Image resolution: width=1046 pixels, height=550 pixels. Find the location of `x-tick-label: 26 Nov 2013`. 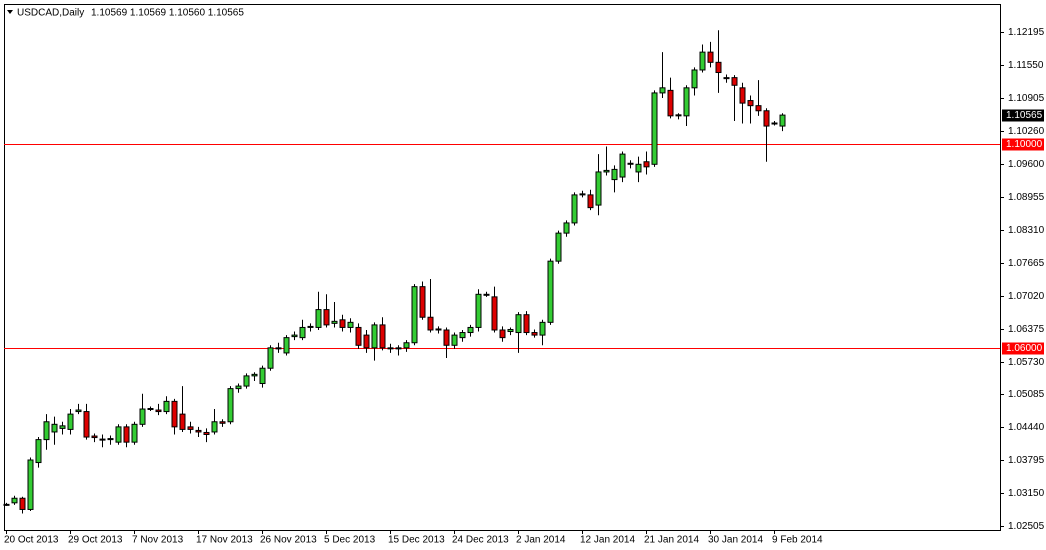

x-tick-label: 26 Nov 2013 is located at coordinates (288, 540).